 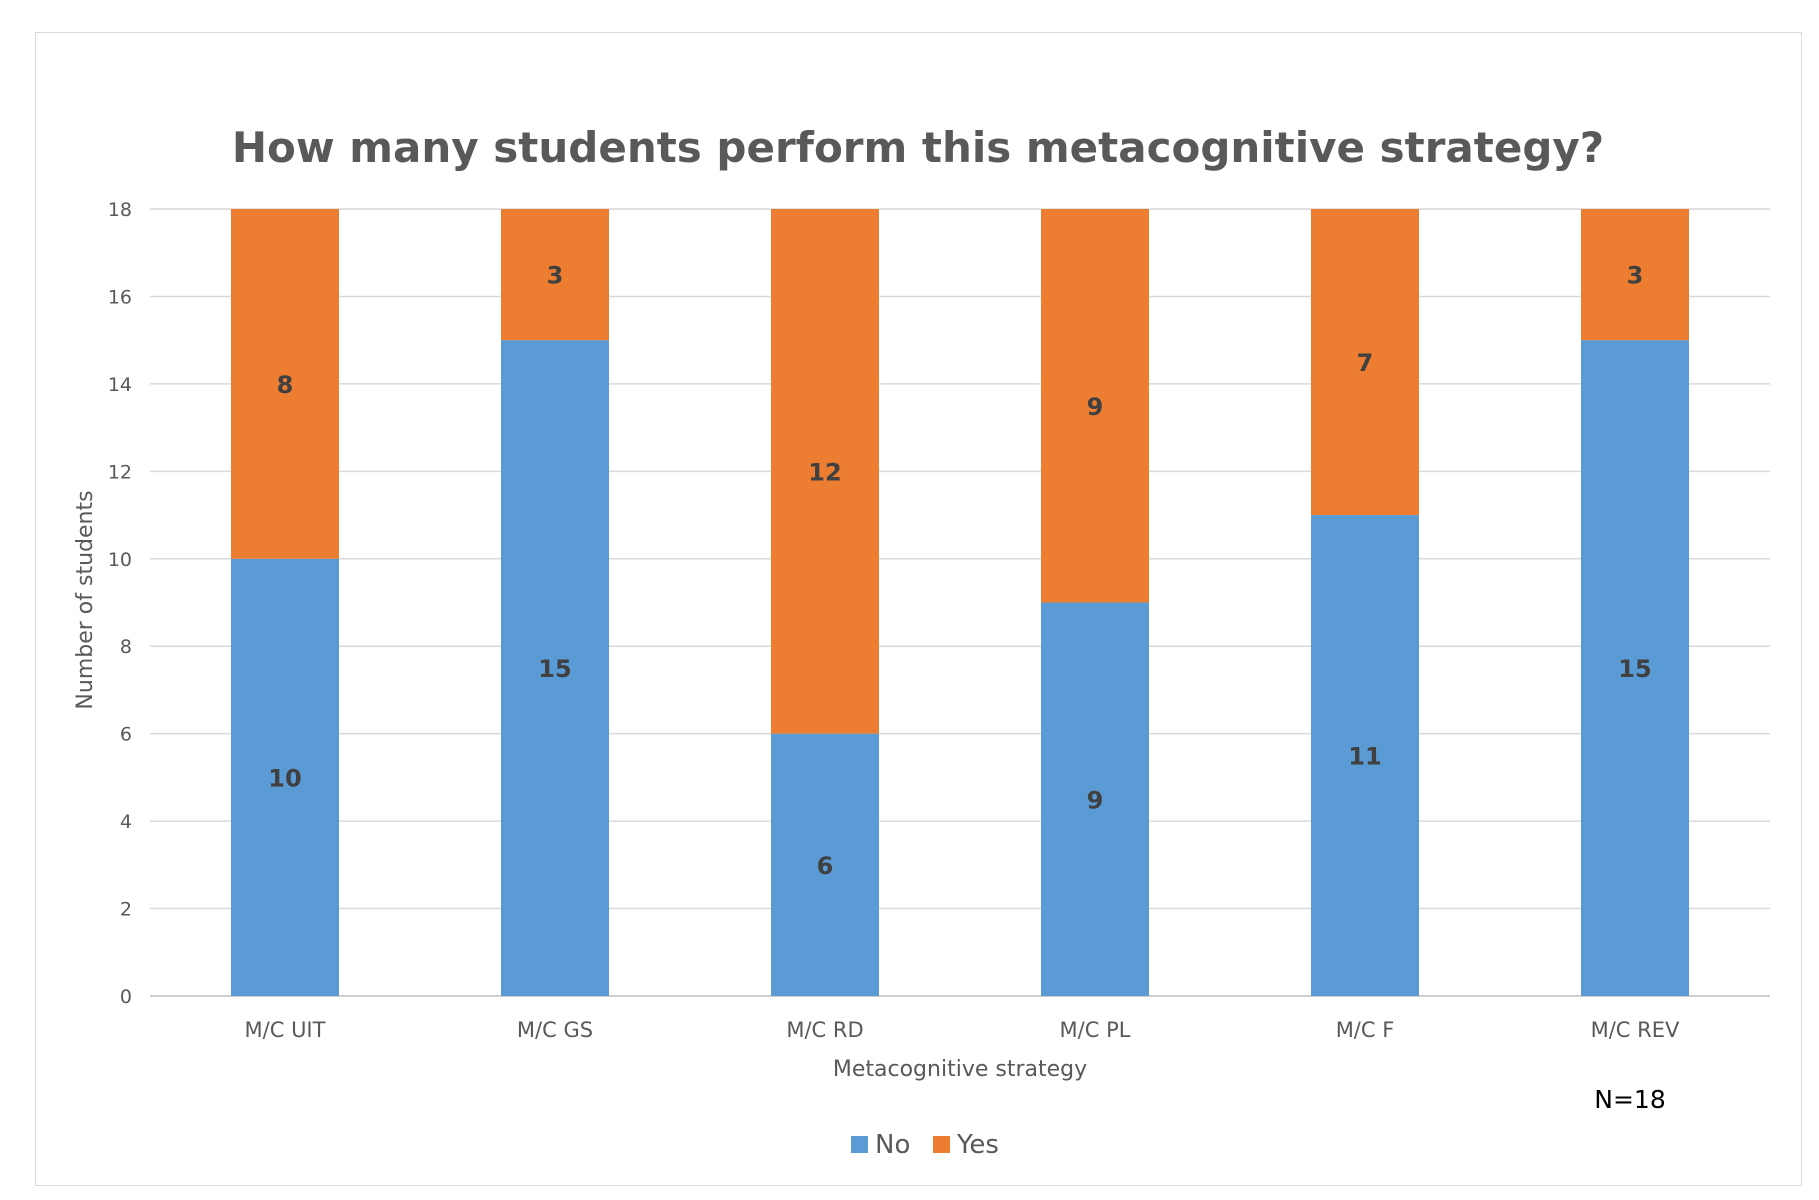 I want to click on sample-size-note: N=18, so click(x=1629, y=1099).